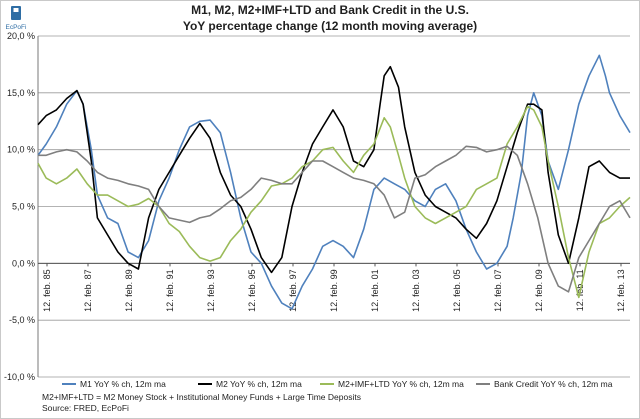 The width and height of the screenshot is (640, 419). I want to click on y-tick-label: 0,0 %, so click(23, 263).